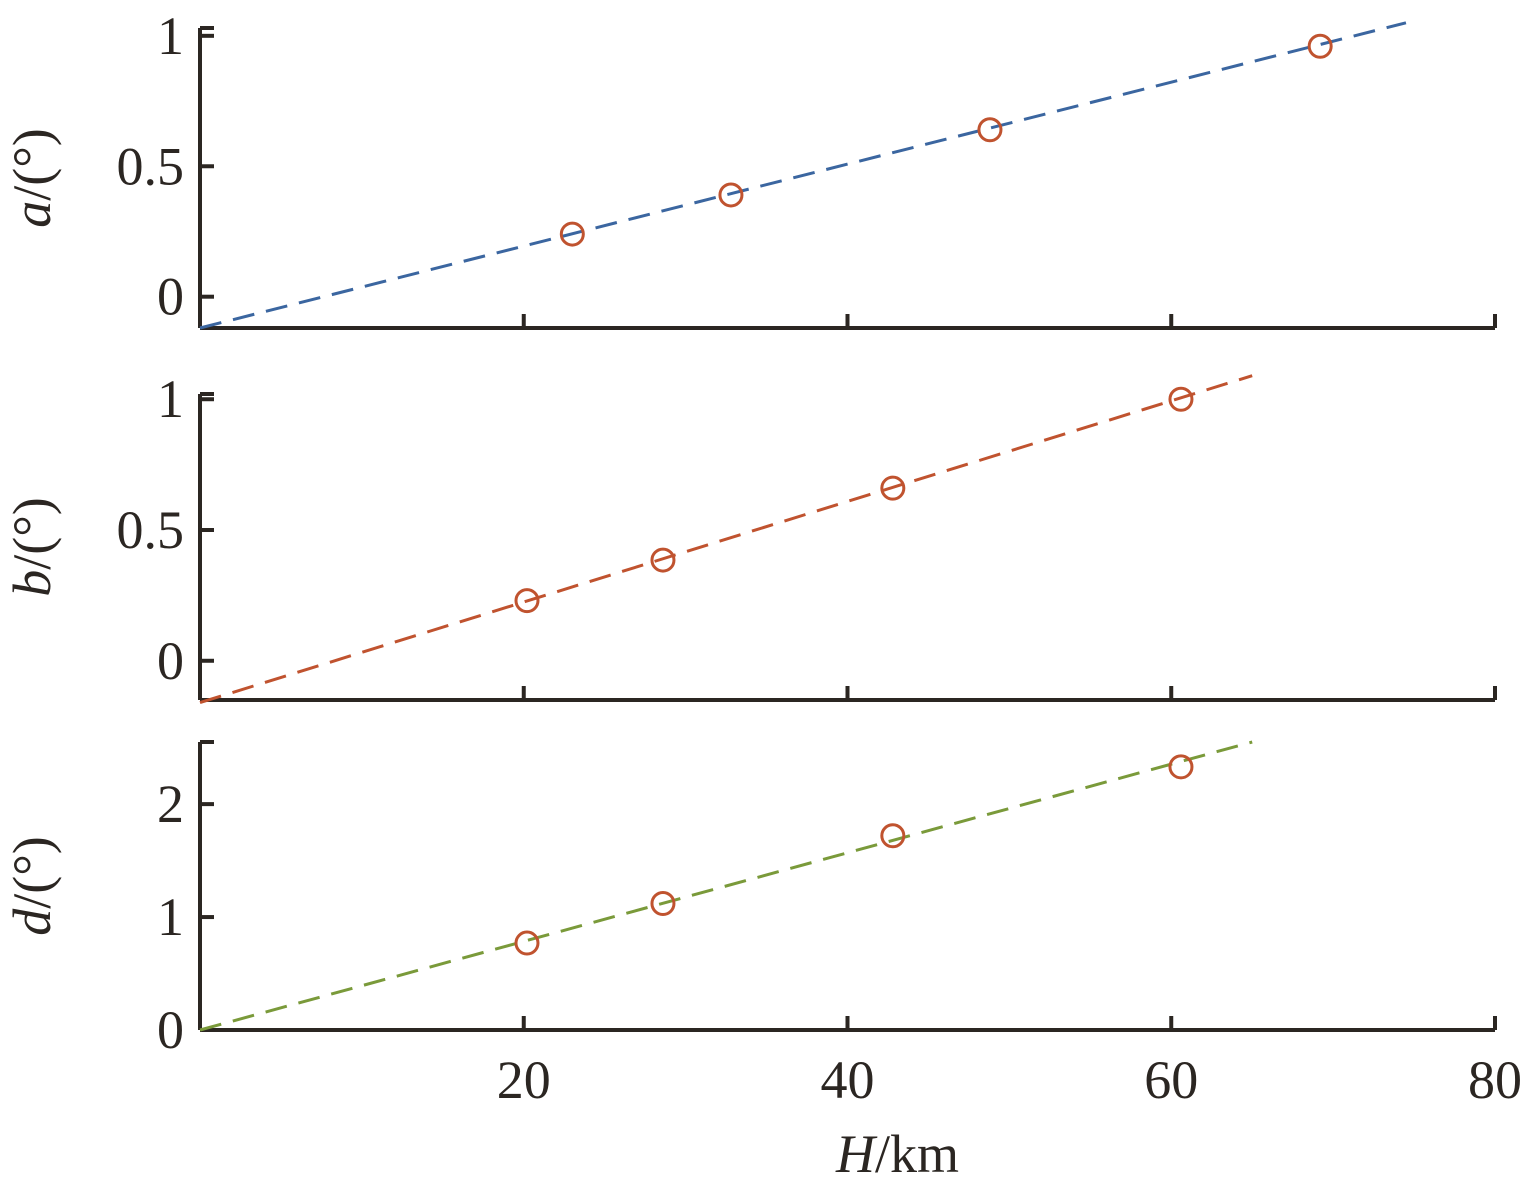 The width and height of the screenshot is (1525, 1184). What do you see at coordinates (170, 804) in the screenshot?
I see `y-tick-label: 2` at bounding box center [170, 804].